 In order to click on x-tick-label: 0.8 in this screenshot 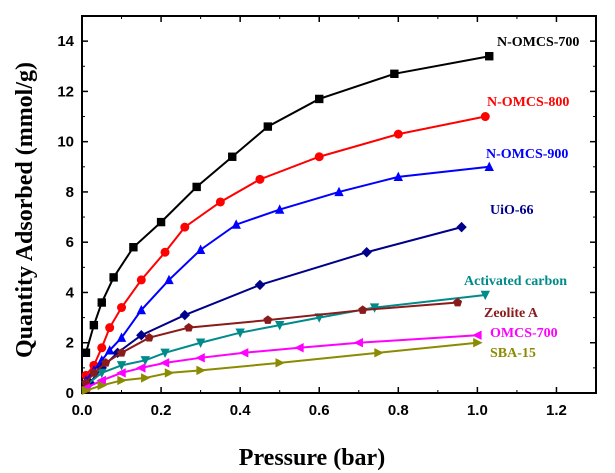, I will do `click(398, 410)`.